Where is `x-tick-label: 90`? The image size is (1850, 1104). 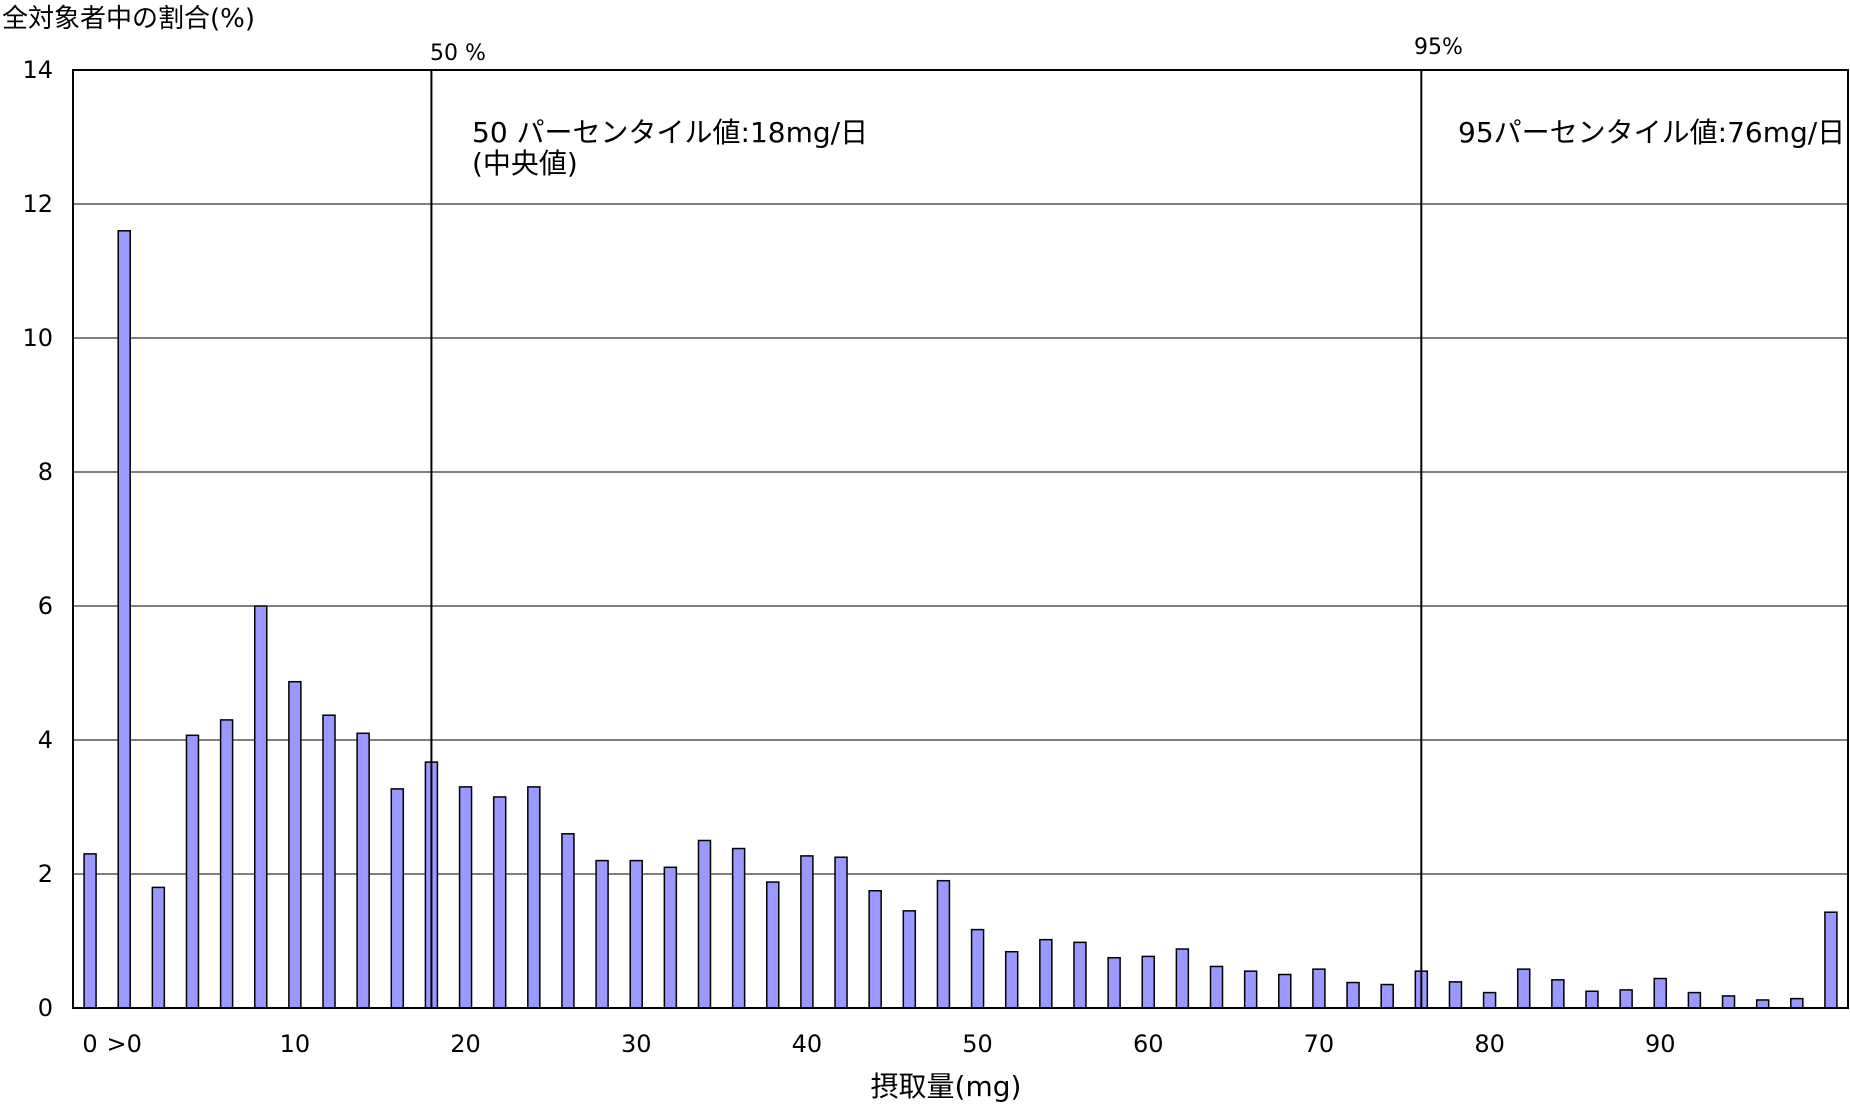
x-tick-label: 90 is located at coordinates (1660, 1044).